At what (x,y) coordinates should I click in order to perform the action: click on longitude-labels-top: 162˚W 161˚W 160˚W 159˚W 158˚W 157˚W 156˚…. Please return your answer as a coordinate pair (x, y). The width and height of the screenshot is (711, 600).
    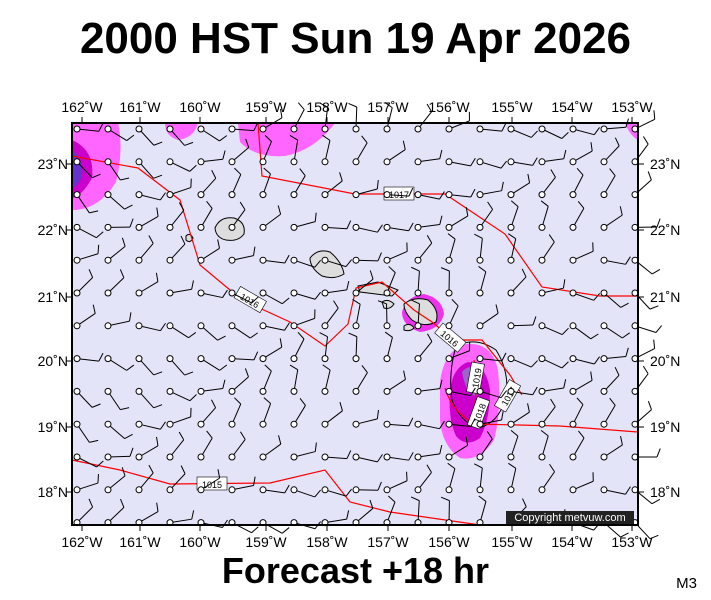
    Looking at the image, I should click on (357, 107).